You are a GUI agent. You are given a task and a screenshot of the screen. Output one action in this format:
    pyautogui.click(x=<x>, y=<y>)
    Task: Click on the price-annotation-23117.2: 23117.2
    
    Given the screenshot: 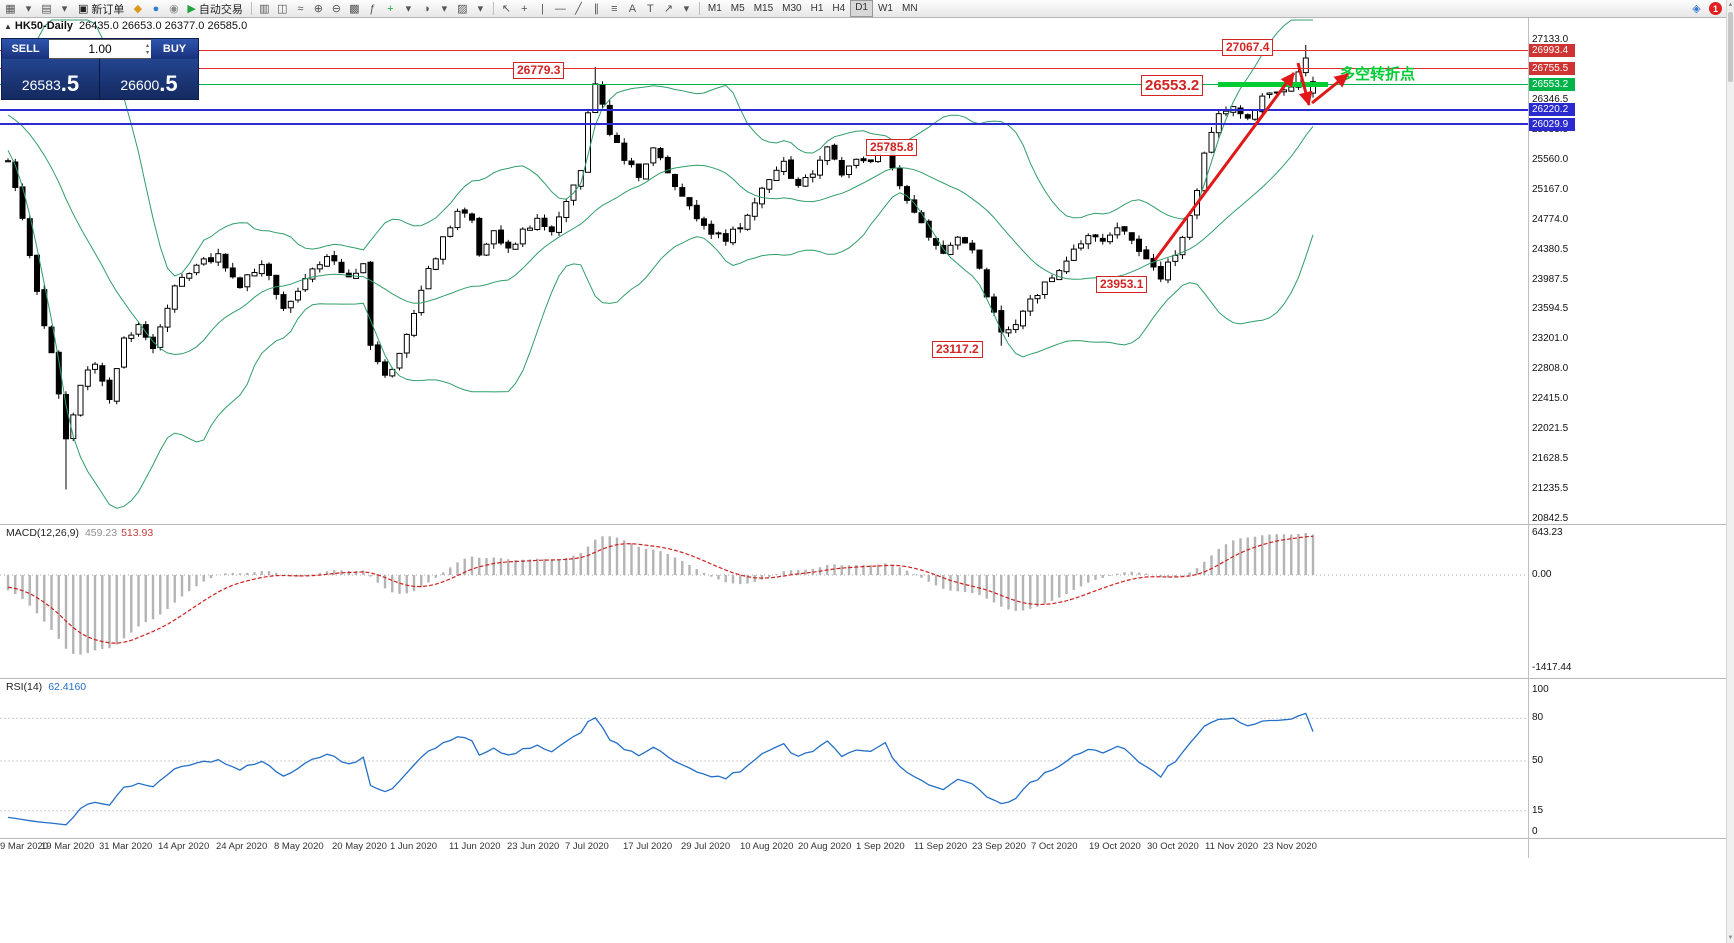 What is the action you would take?
    pyautogui.click(x=957, y=349)
    